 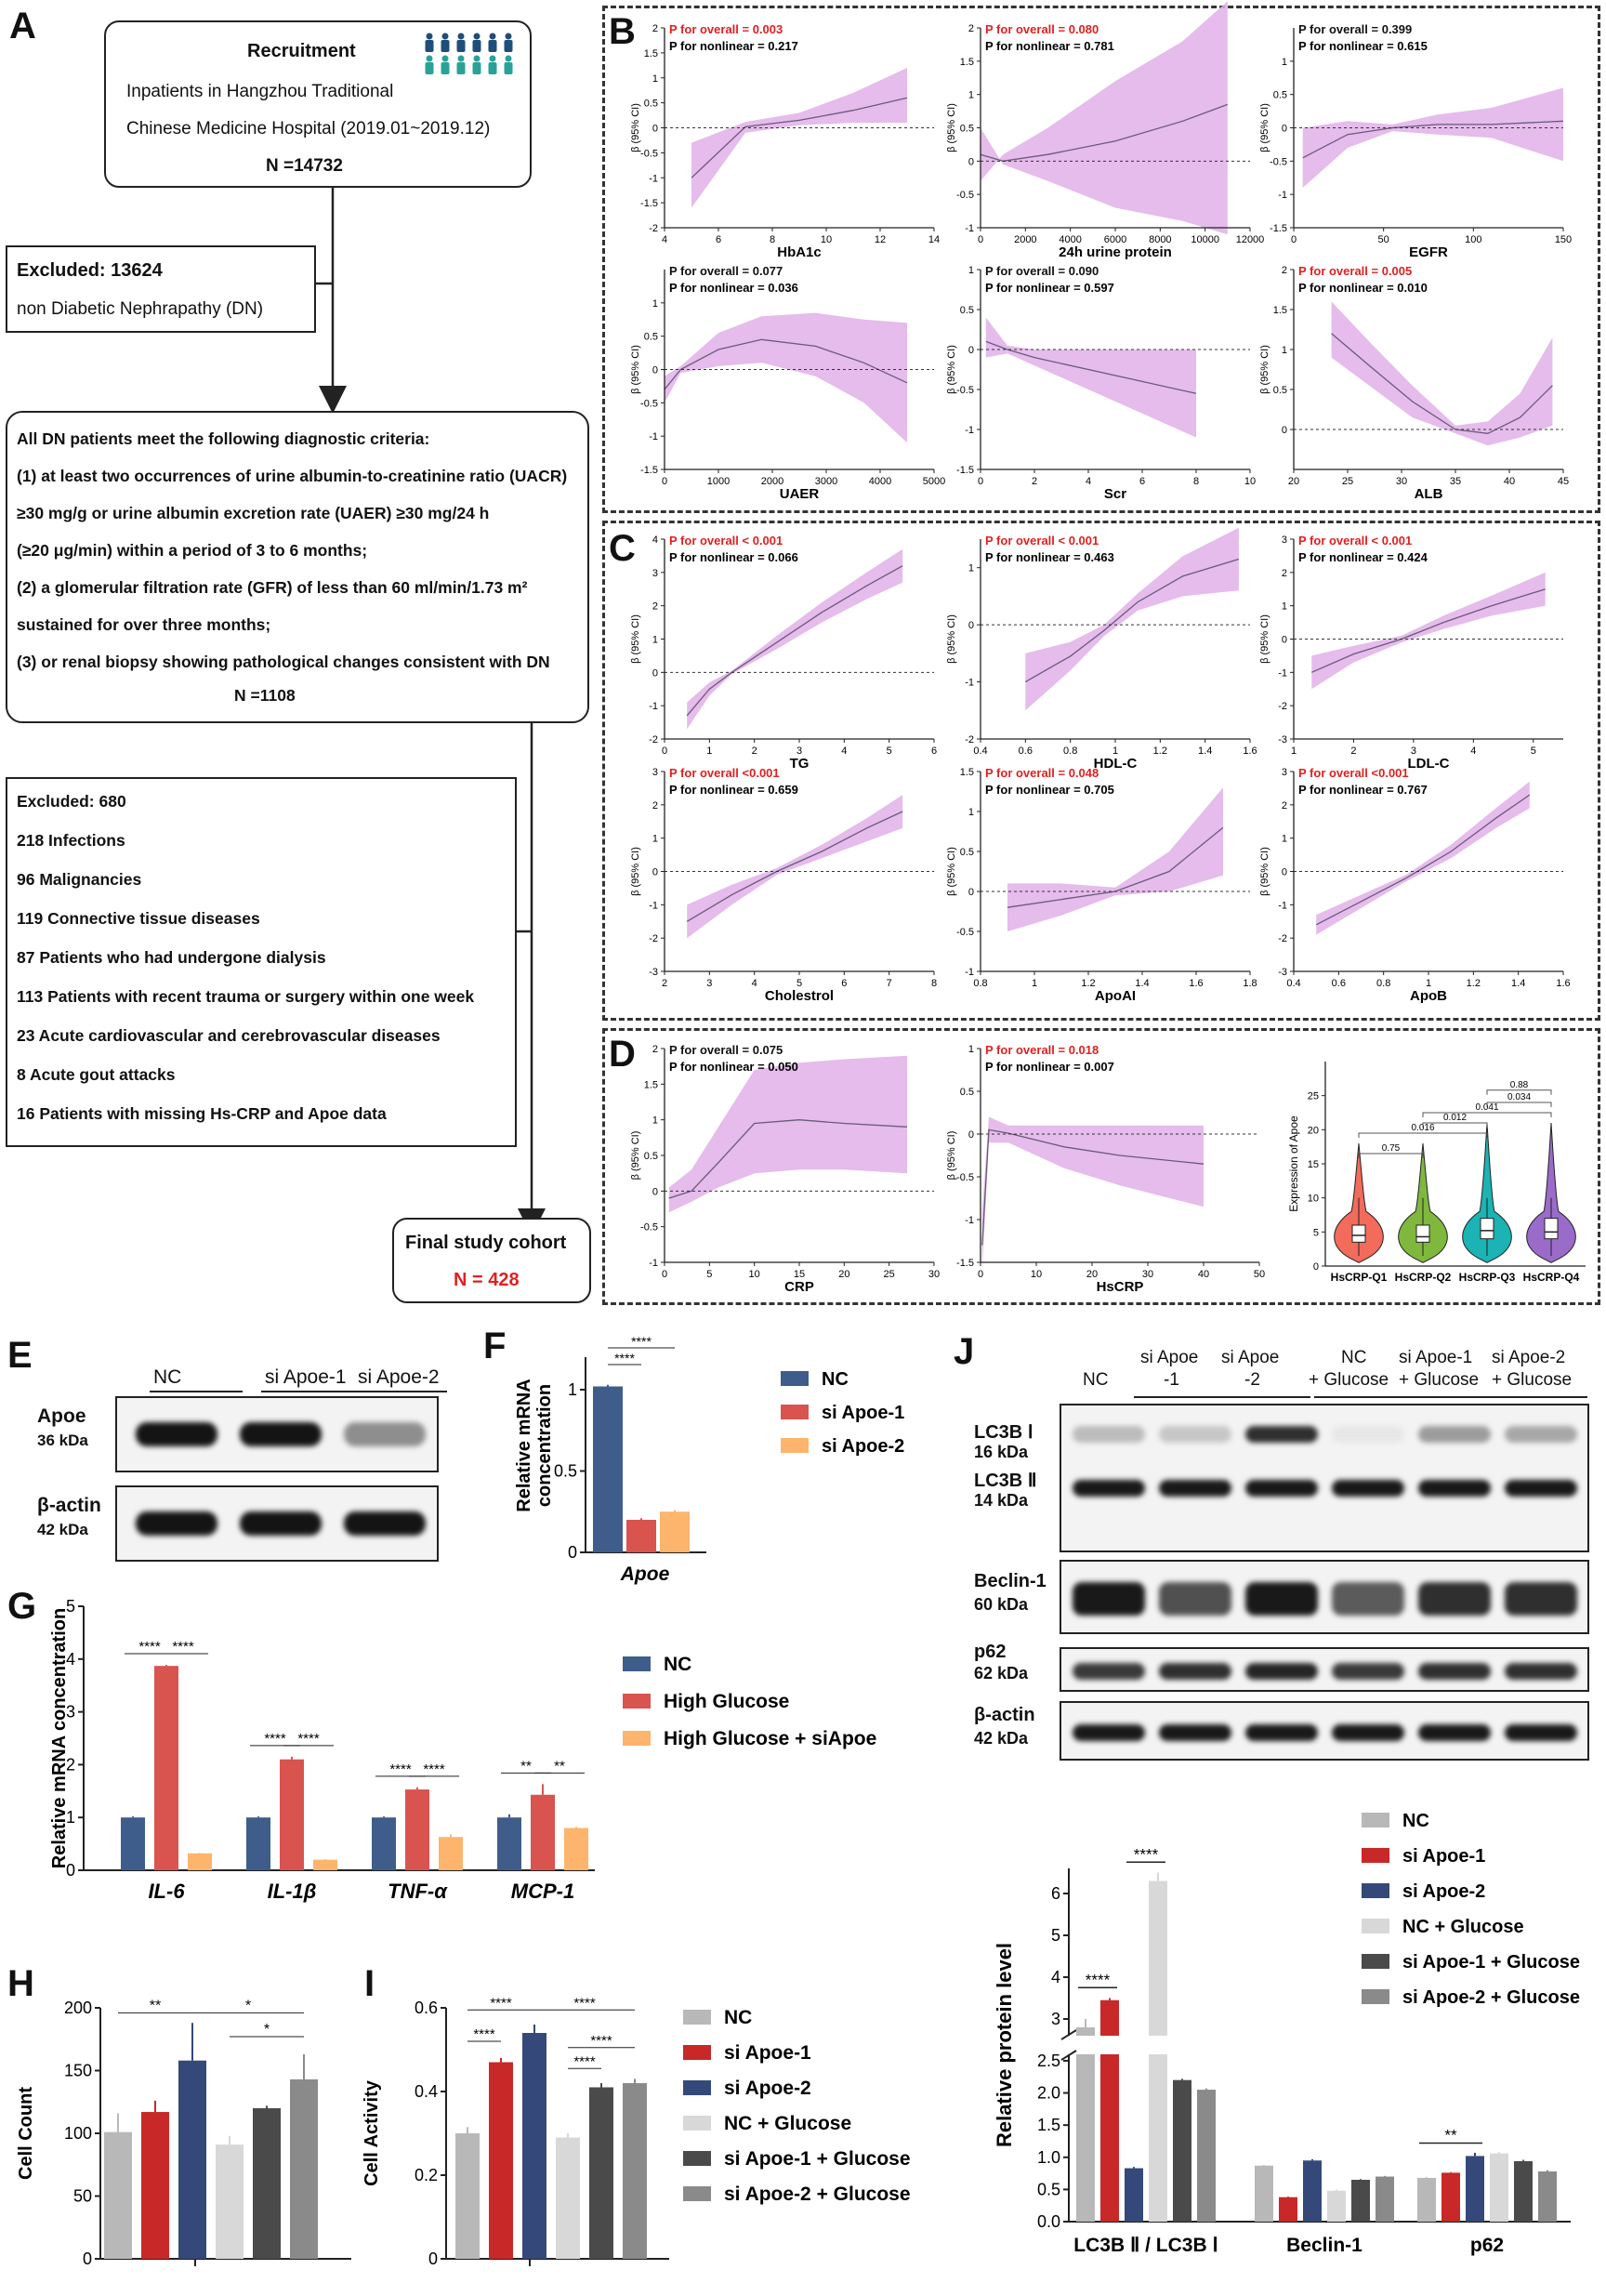 What do you see at coordinates (718, 240) in the screenshot?
I see `x-tick-label: 6` at bounding box center [718, 240].